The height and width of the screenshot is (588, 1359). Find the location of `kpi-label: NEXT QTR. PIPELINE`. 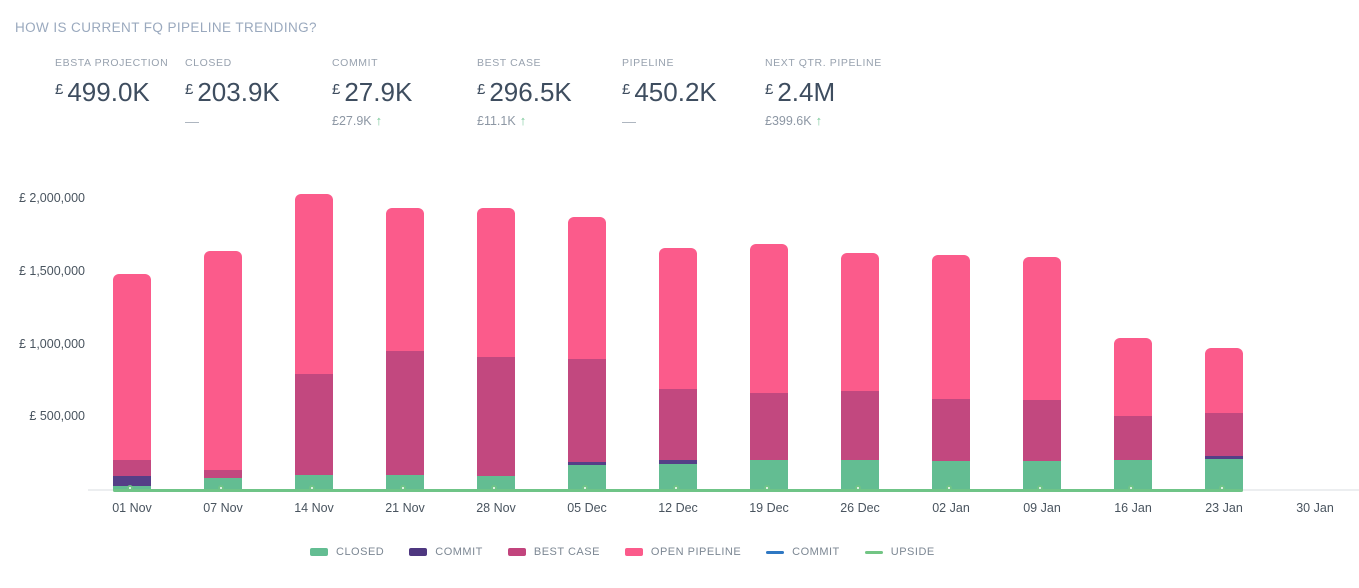

kpi-label: NEXT QTR. PIPELINE is located at coordinates (823, 63).